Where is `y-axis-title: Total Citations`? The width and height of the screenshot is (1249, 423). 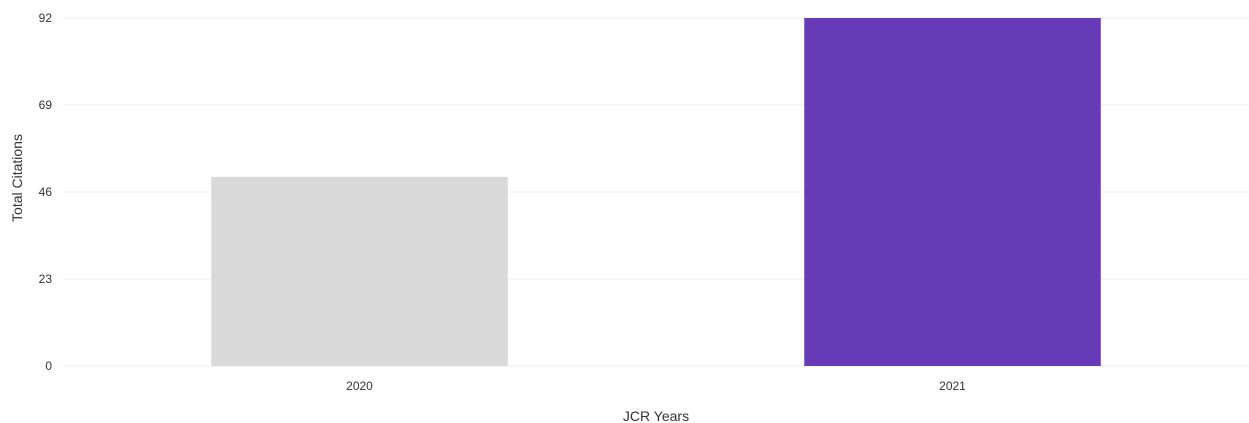 y-axis-title: Total Citations is located at coordinates (17, 178).